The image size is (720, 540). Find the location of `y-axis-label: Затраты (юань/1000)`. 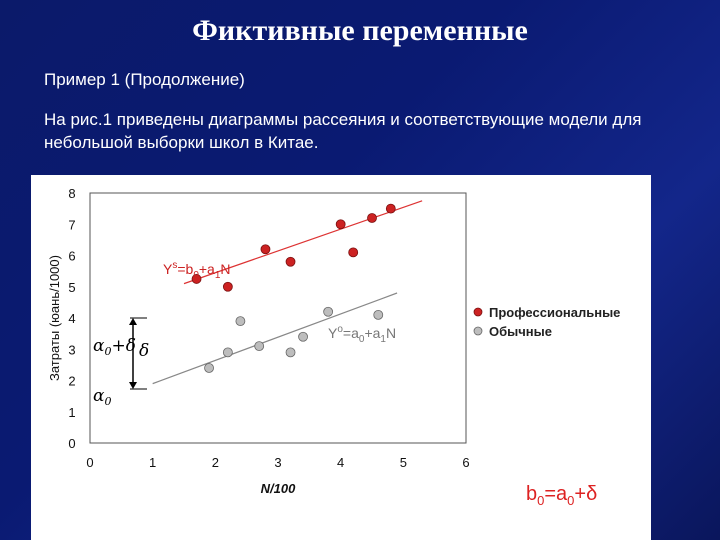

y-axis-label: Затраты (юань/1000) is located at coordinates (54, 318).